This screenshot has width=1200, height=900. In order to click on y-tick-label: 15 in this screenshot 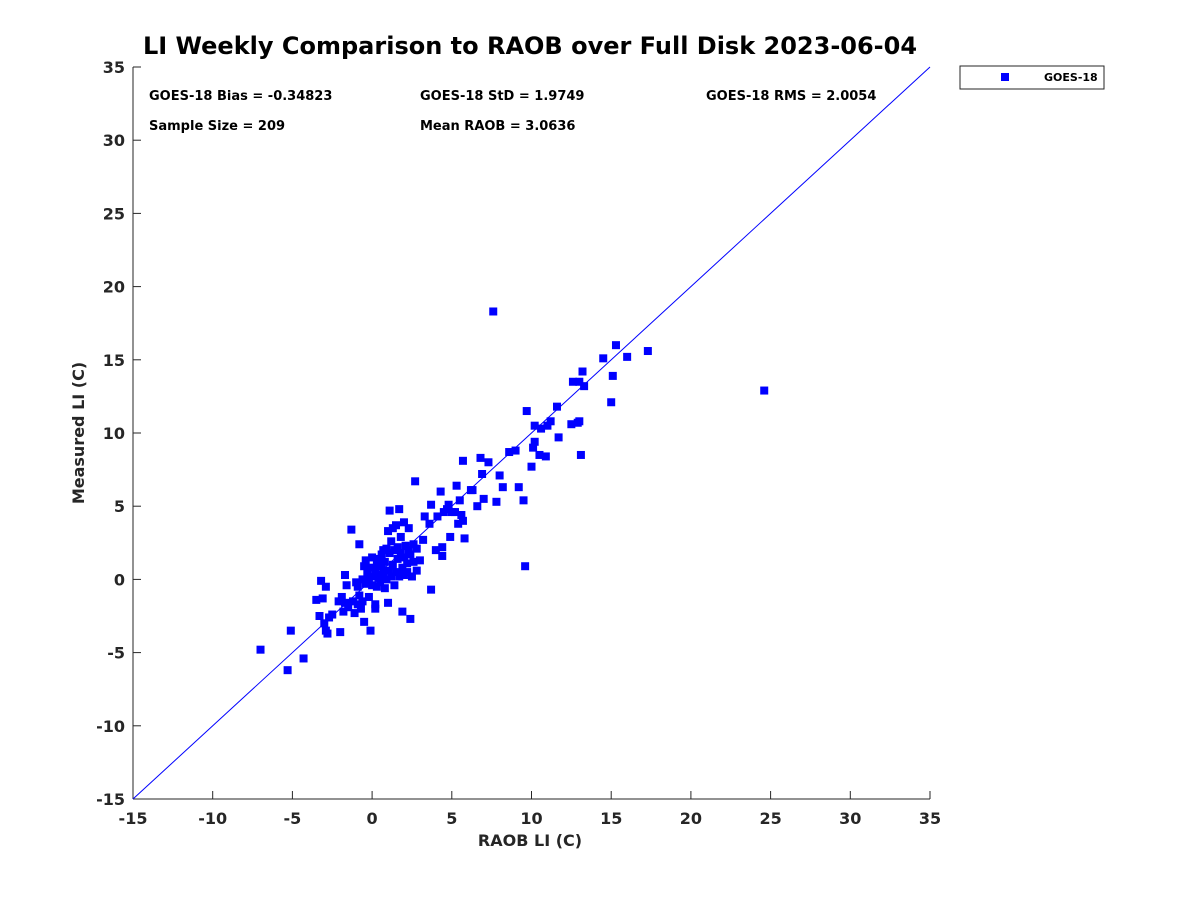, I will do `click(114, 360)`.